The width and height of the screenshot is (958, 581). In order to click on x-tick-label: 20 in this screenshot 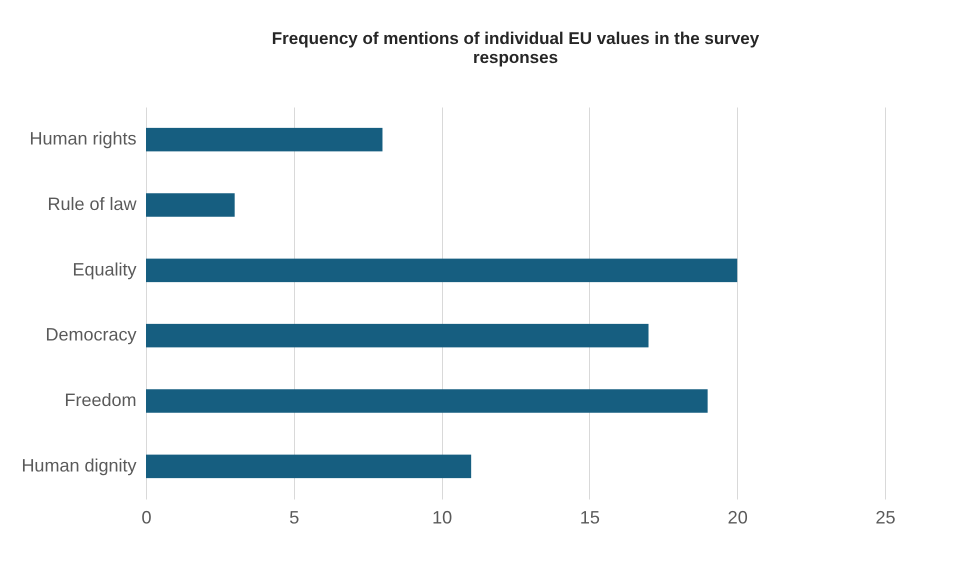, I will do `click(738, 518)`.